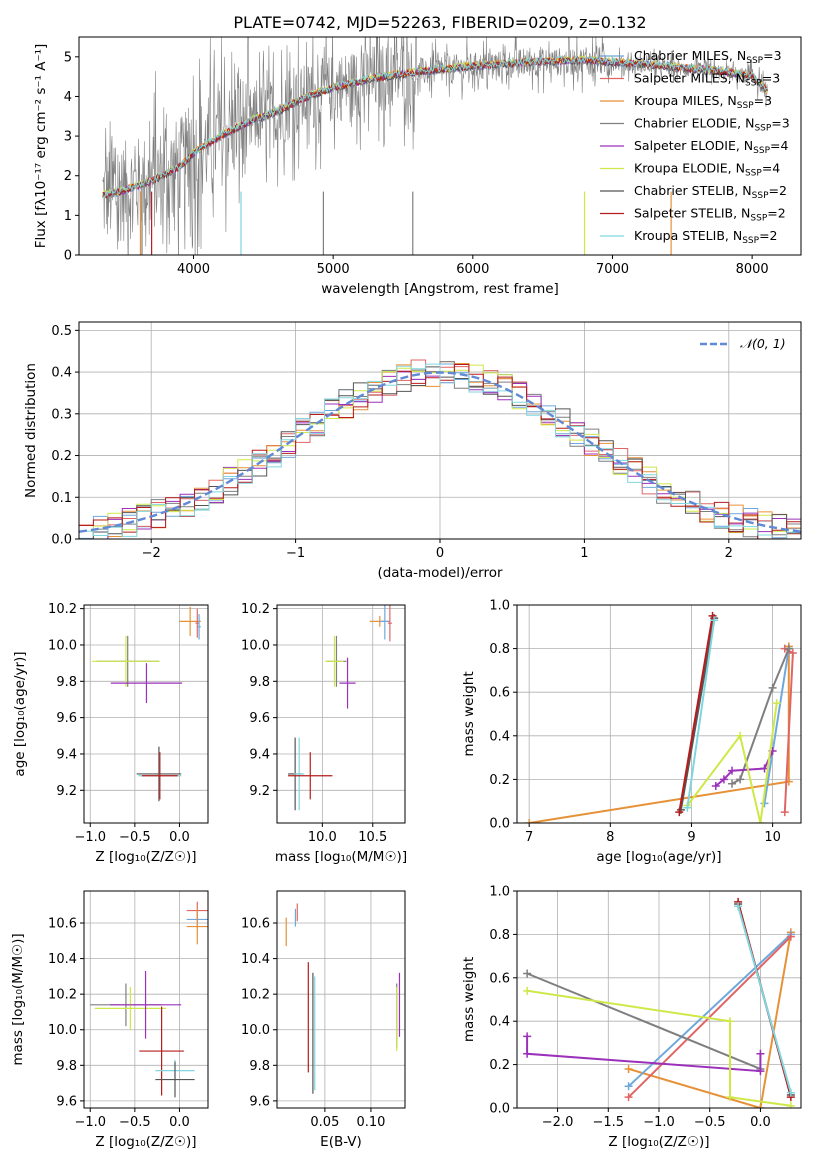 This screenshot has width=819, height=1174. I want to click on tick-label-y: 0.4, so click(499, 736).